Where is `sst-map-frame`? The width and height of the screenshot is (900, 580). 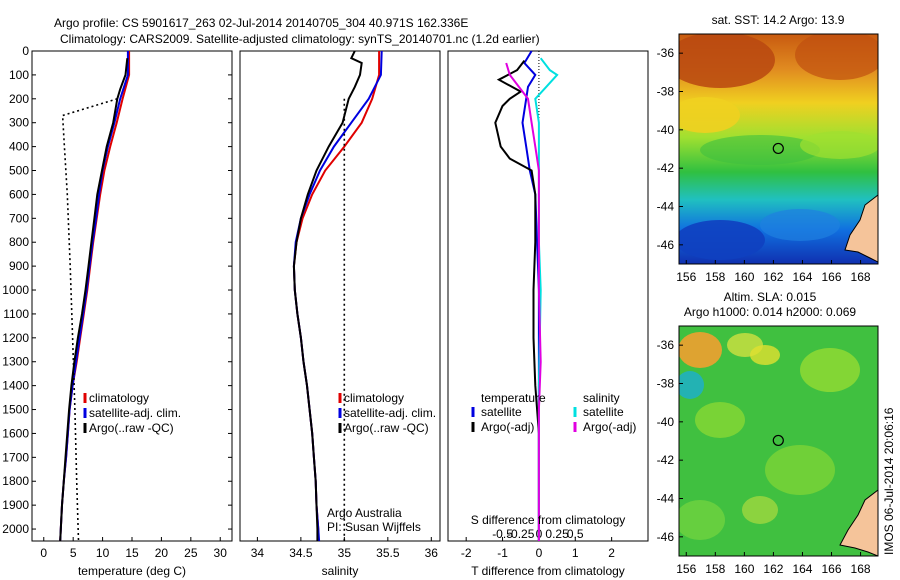
sst-map-frame is located at coordinates (778, 149).